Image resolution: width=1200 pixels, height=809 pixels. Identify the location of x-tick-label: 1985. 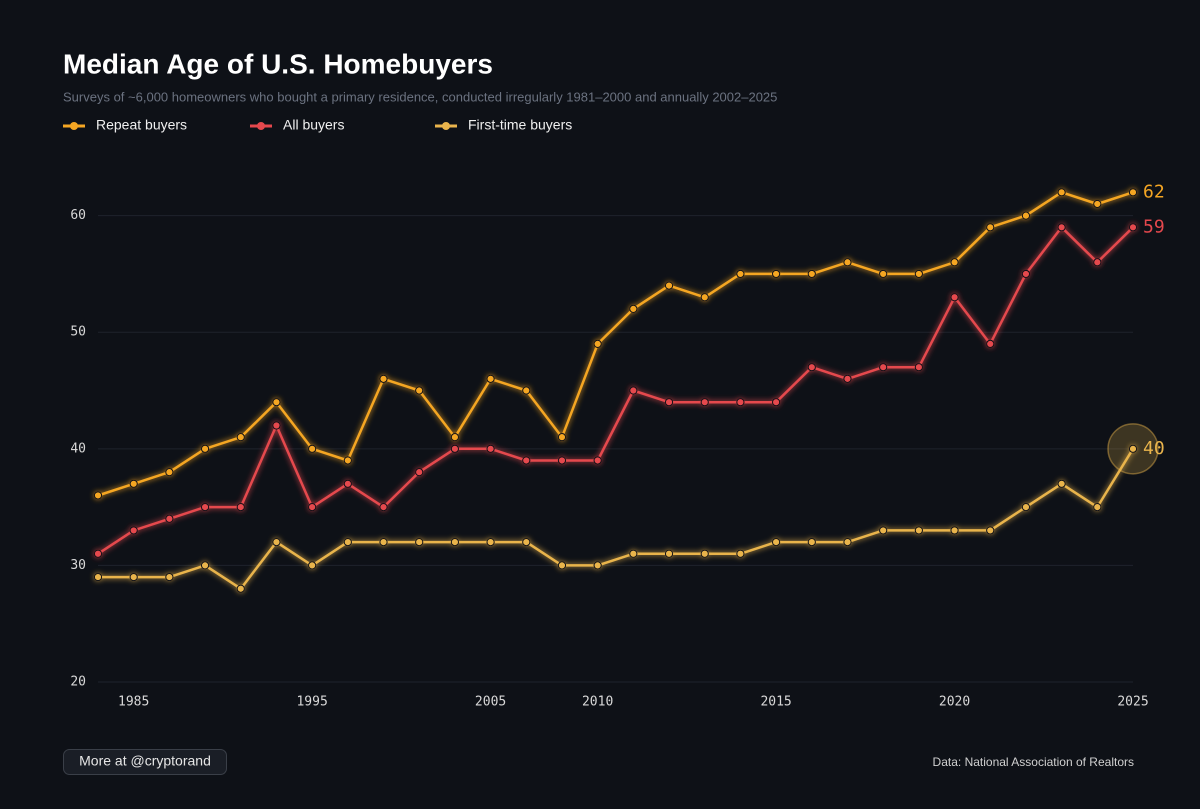
(133, 702).